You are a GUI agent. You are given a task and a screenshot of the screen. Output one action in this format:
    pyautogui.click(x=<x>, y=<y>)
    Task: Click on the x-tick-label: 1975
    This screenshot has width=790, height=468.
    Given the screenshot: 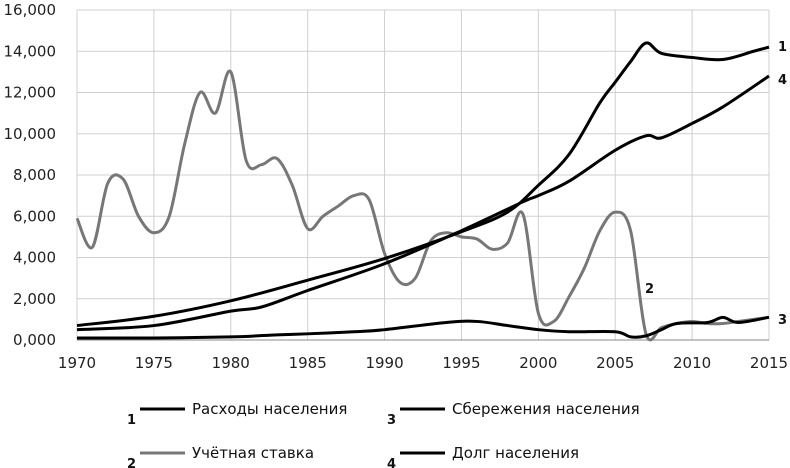 What is the action you would take?
    pyautogui.click(x=154, y=363)
    